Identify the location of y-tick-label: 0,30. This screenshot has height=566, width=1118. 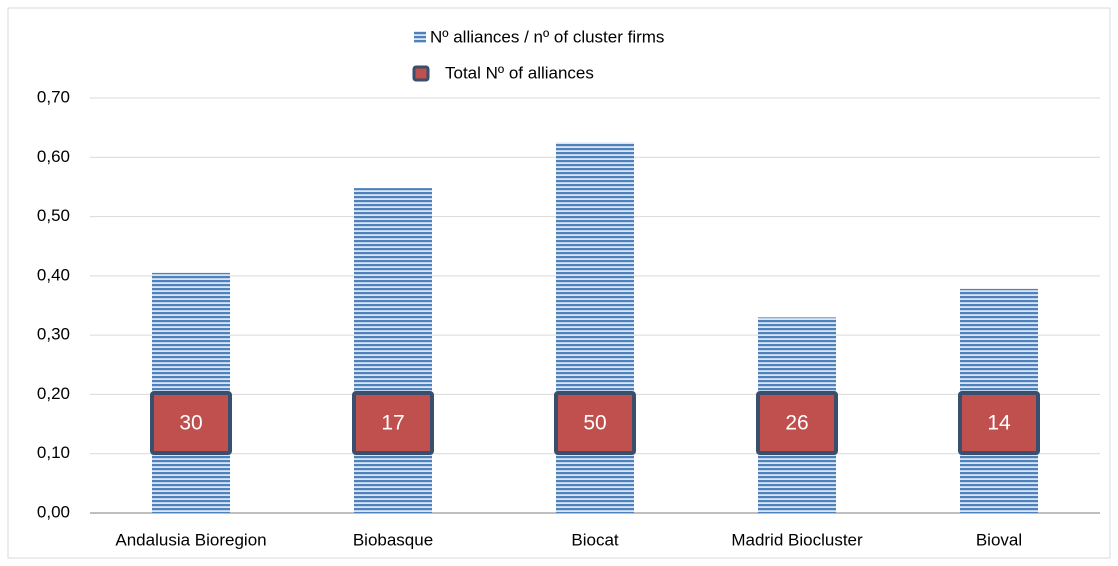
(53, 334).